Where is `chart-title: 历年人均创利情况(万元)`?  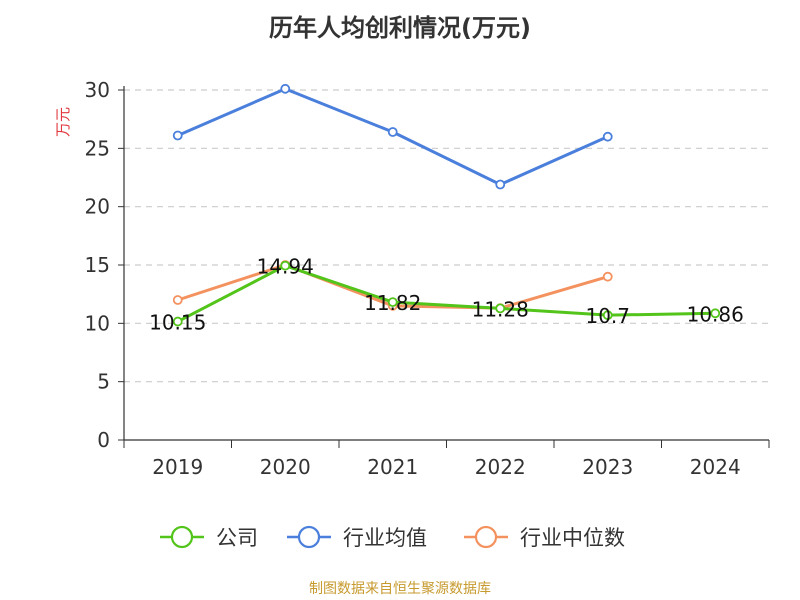
chart-title: 历年人均创利情况(万元) is located at coordinates (400, 28).